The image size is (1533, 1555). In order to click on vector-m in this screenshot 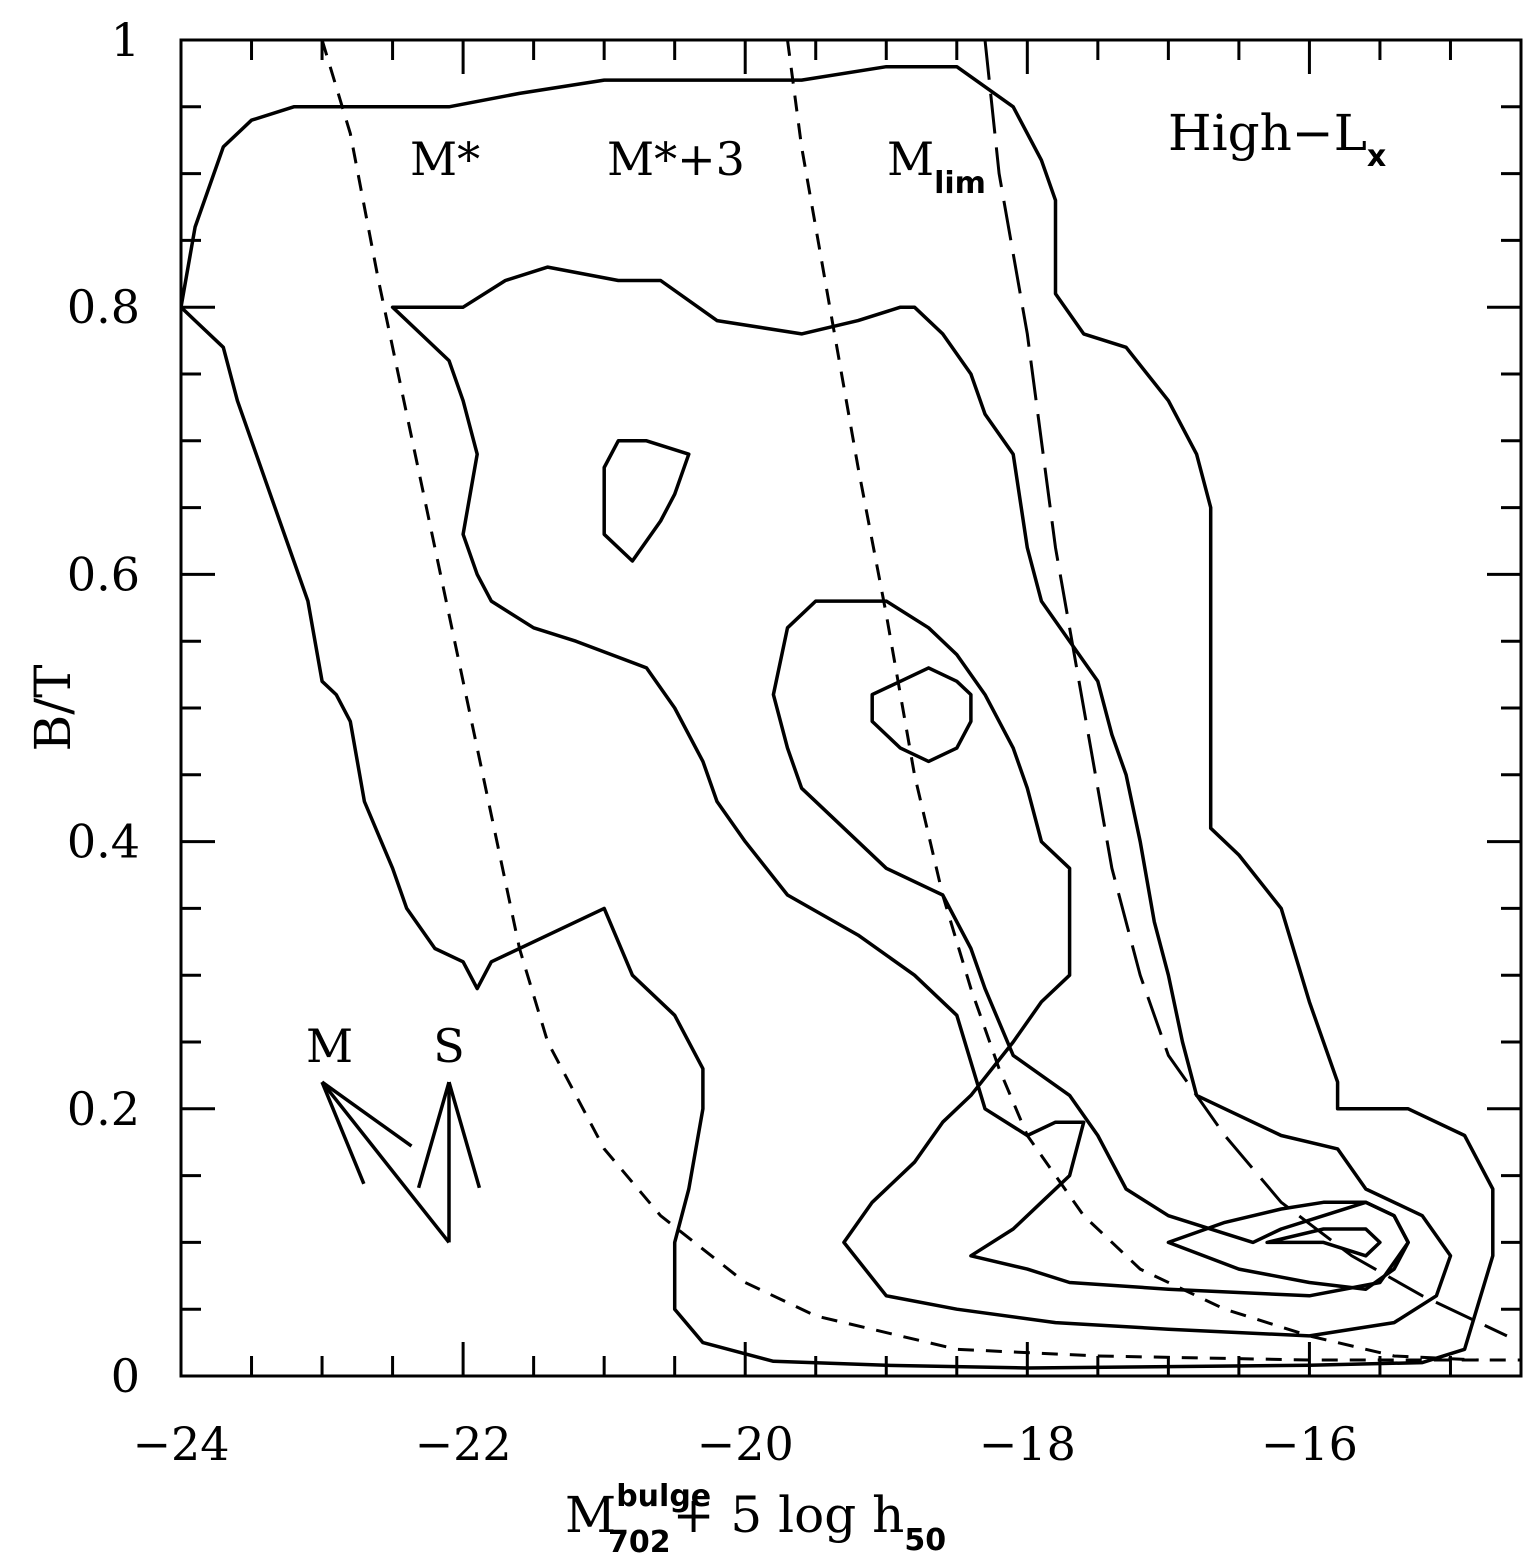, I will do `click(385, 1162)`.